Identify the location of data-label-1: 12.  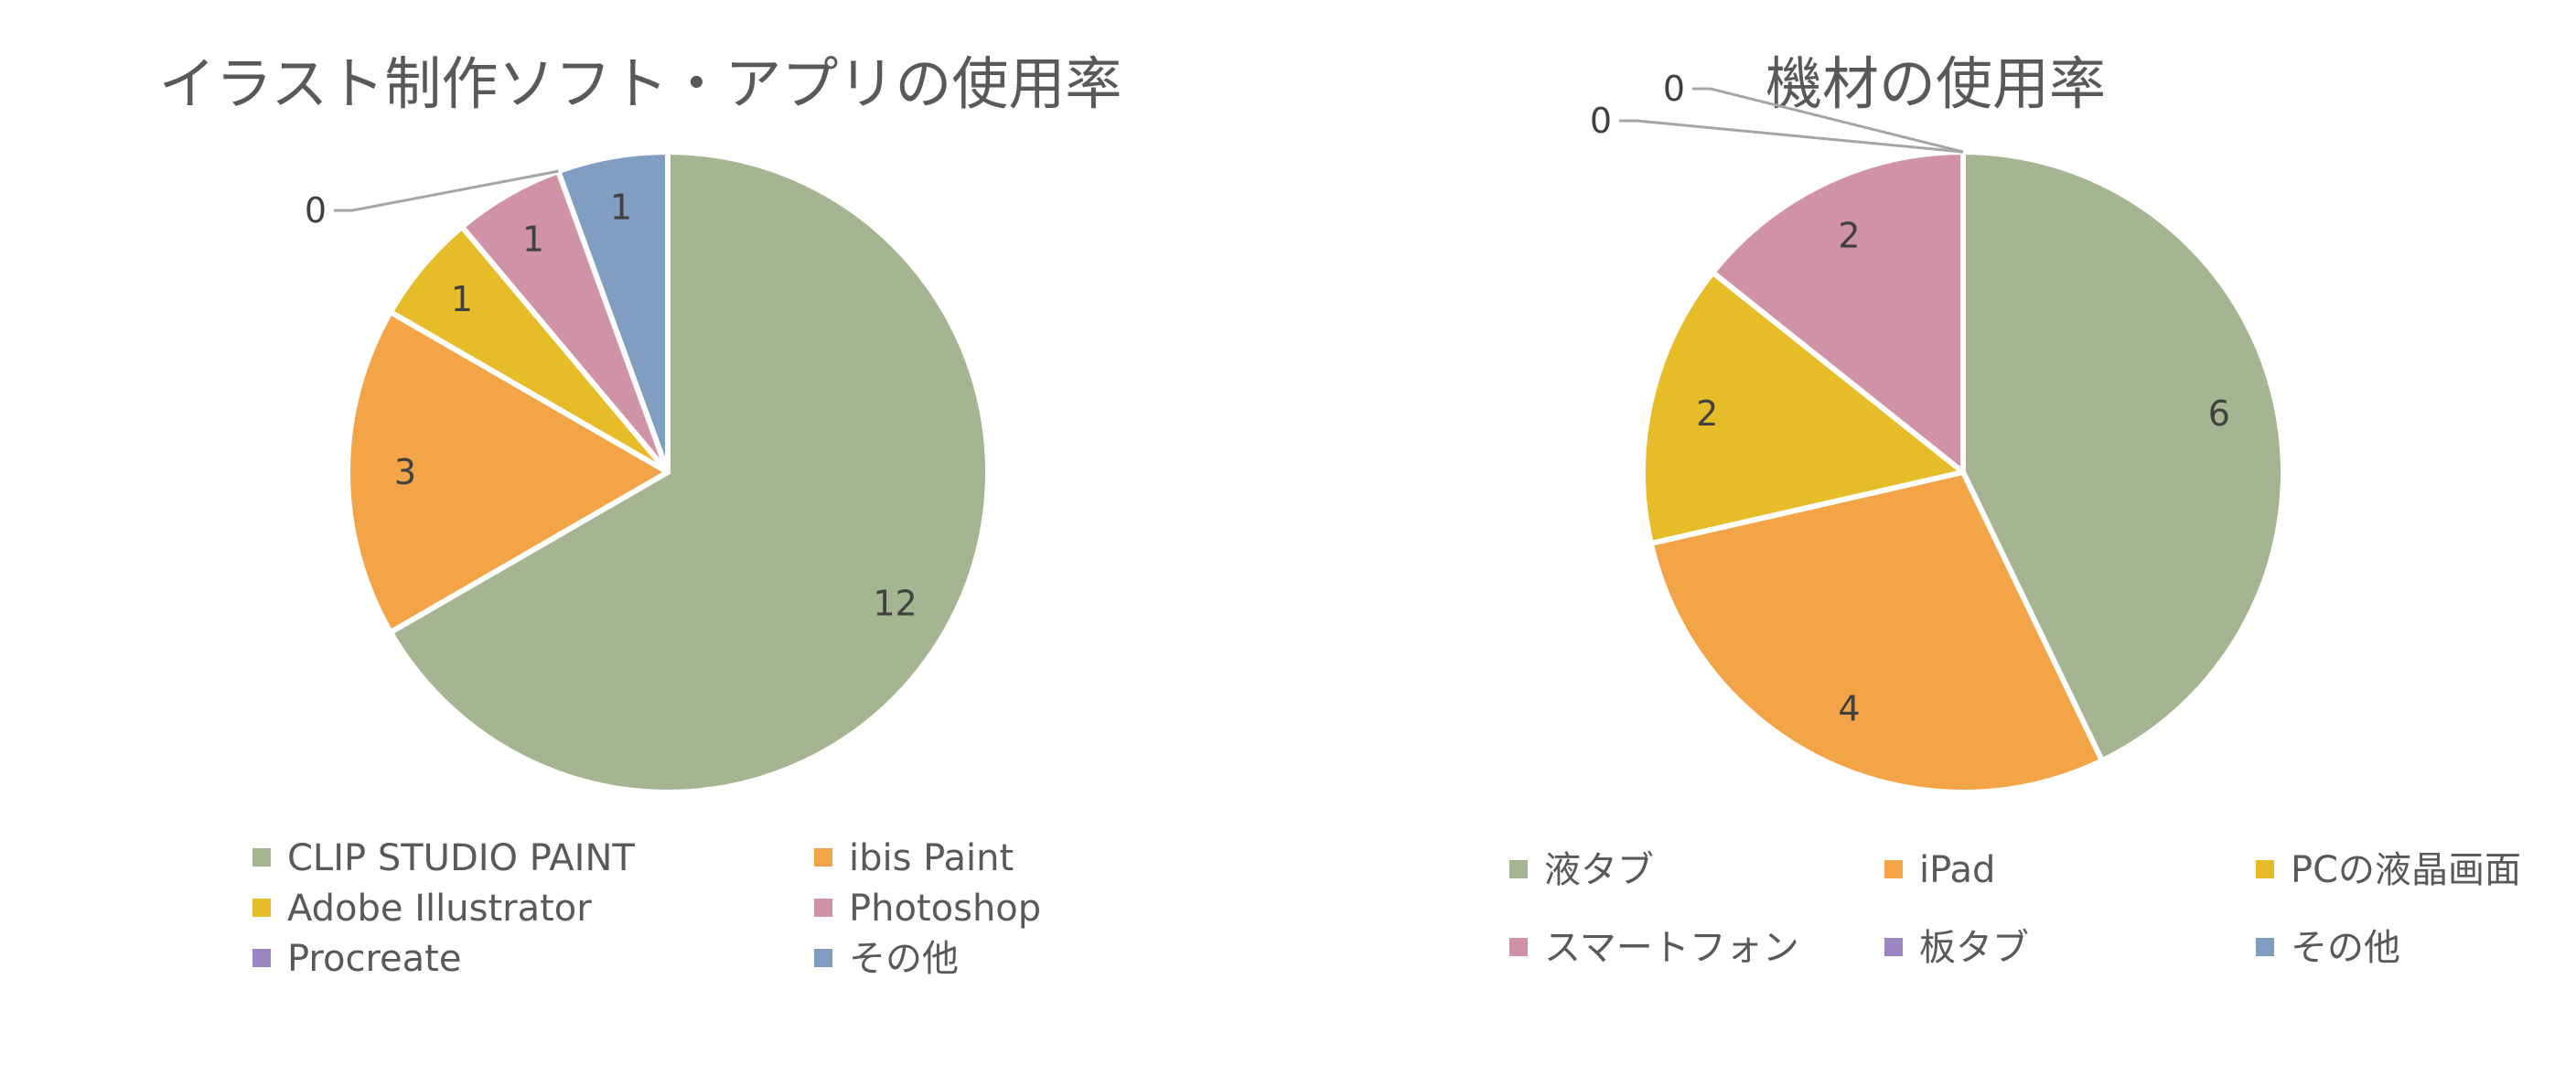
(895, 604).